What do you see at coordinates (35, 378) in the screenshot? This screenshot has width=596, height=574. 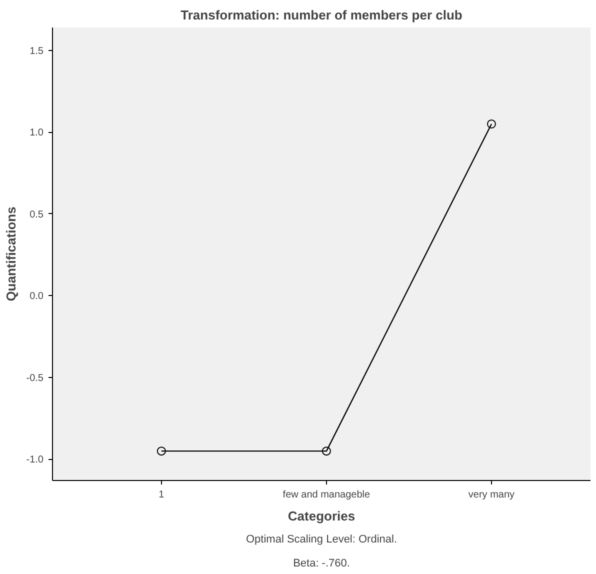 I see `y-tick-label: -0.5` at bounding box center [35, 378].